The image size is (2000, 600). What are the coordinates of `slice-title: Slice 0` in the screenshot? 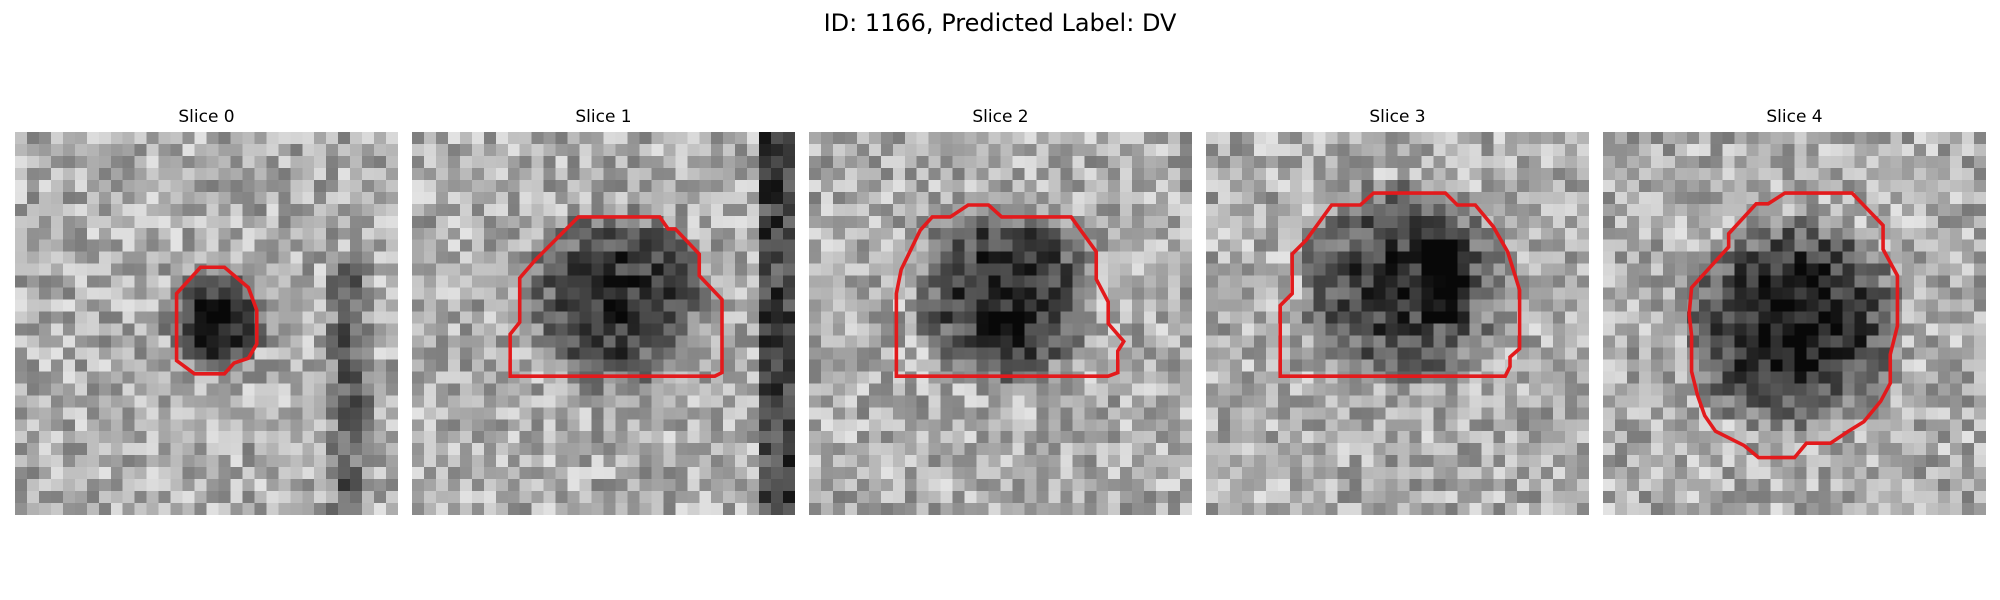 It's located at (206, 118).